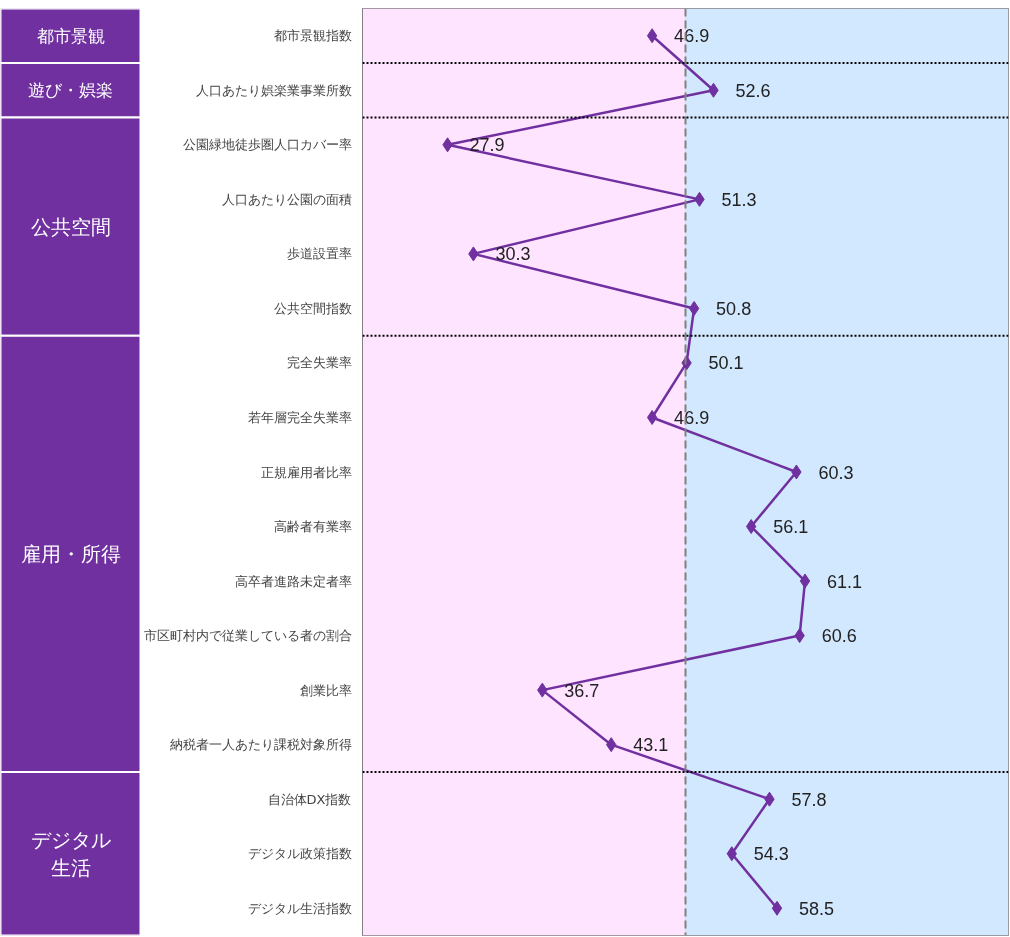 This screenshot has height=937, width=1010. I want to click on y-tick-label: デジタル生活指数, so click(299, 908).